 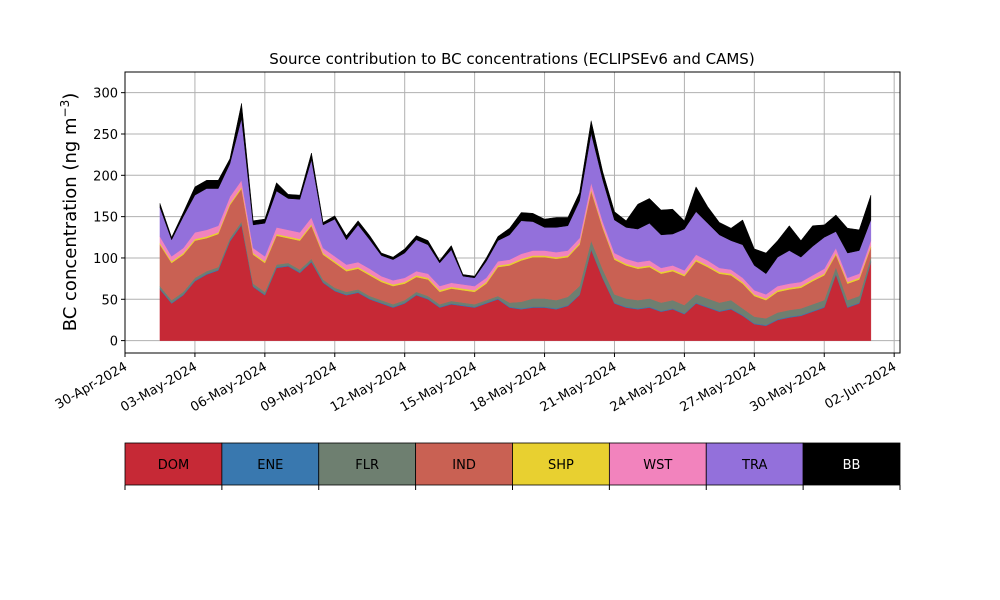 What do you see at coordinates (719, 387) in the screenshot?
I see `x-tick-label: 27-May-2024` at bounding box center [719, 387].